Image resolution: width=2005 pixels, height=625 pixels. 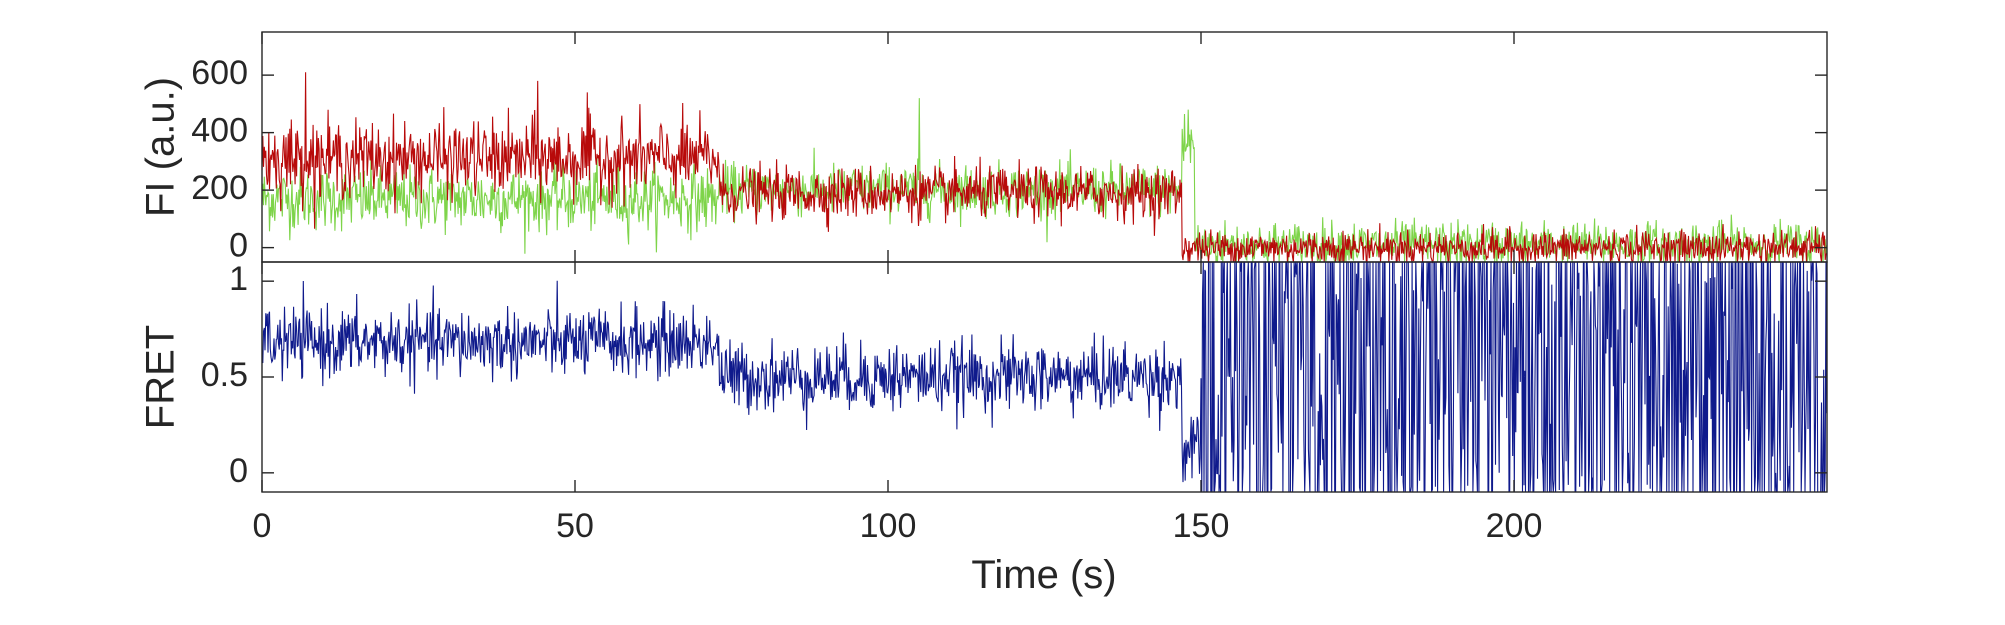 What do you see at coordinates (161, 147) in the screenshot?
I see `fluorescence-y-axis-title: FI (a.u.)` at bounding box center [161, 147].